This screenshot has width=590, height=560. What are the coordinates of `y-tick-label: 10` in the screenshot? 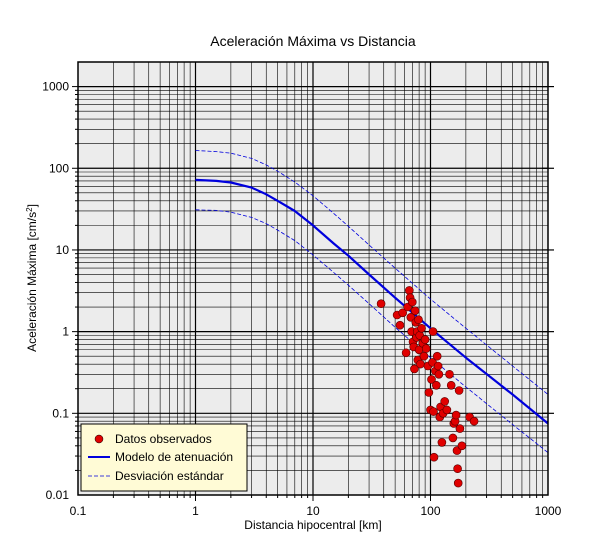 It's located at (63, 250).